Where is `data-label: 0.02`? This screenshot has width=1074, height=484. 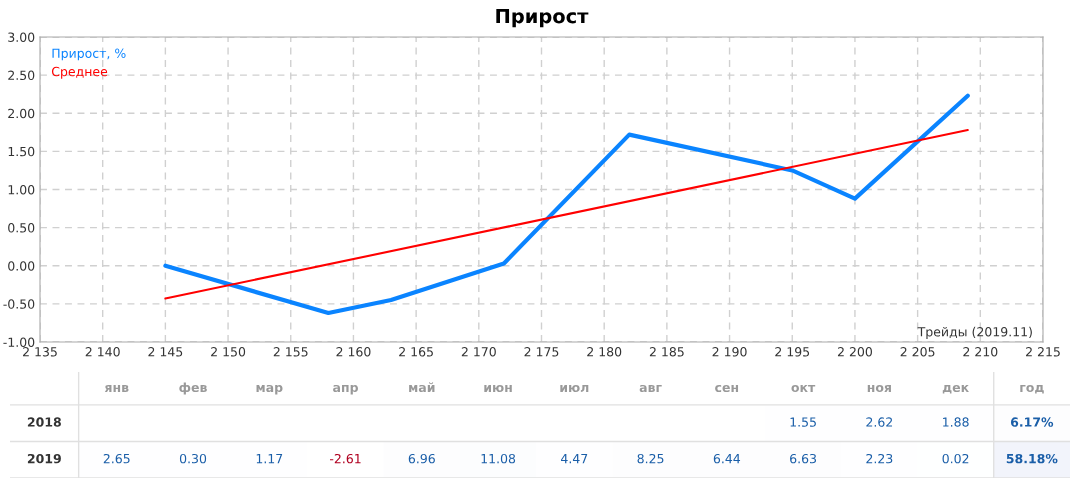 data-label: 0.02 is located at coordinates (955, 458).